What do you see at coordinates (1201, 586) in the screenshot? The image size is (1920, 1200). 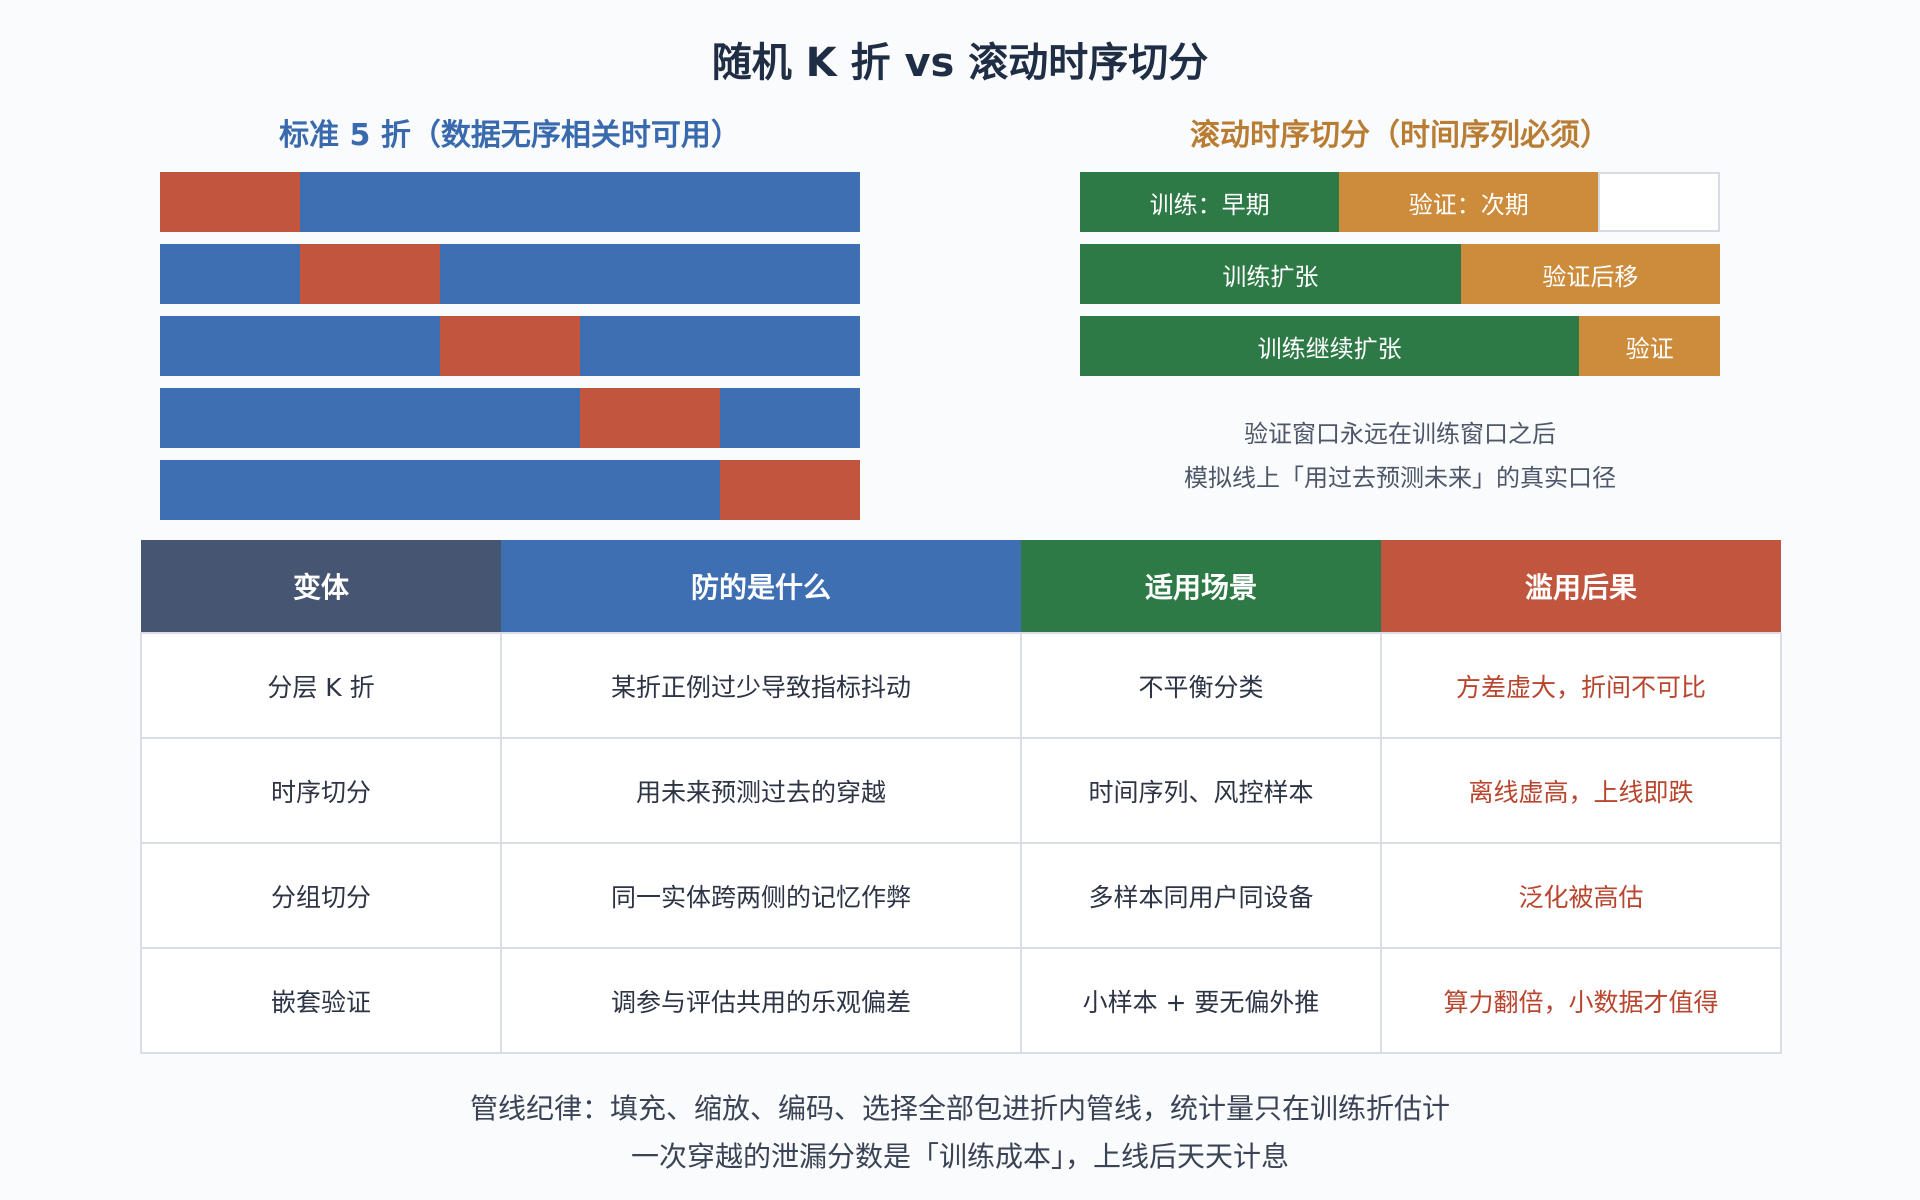 I see `header-use-case: 适用场景` at bounding box center [1201, 586].